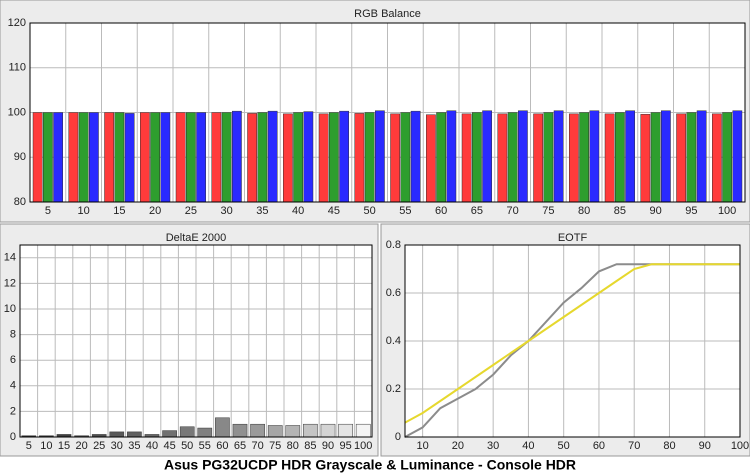 The height and width of the screenshot is (476, 750). Describe the element at coordinates (17, 23) in the screenshot. I see `y-tick-label: 120` at that location.